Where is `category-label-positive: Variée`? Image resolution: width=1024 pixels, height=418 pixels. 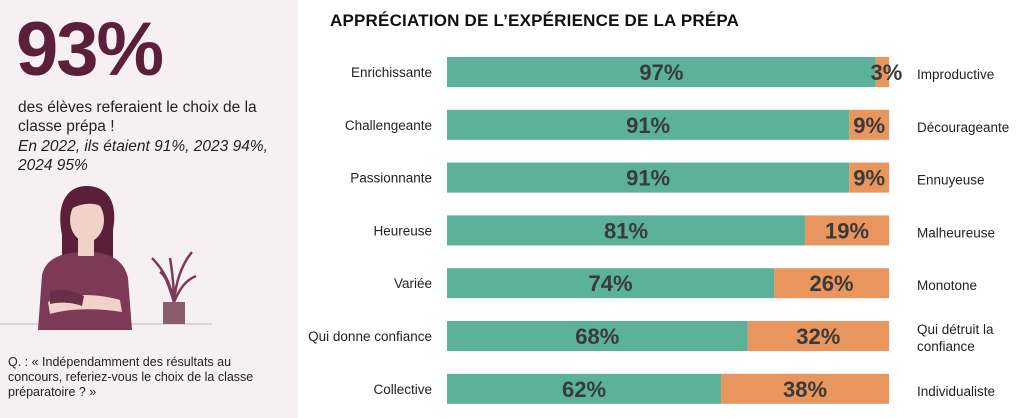
category-label-positive: Variée is located at coordinates (413, 283).